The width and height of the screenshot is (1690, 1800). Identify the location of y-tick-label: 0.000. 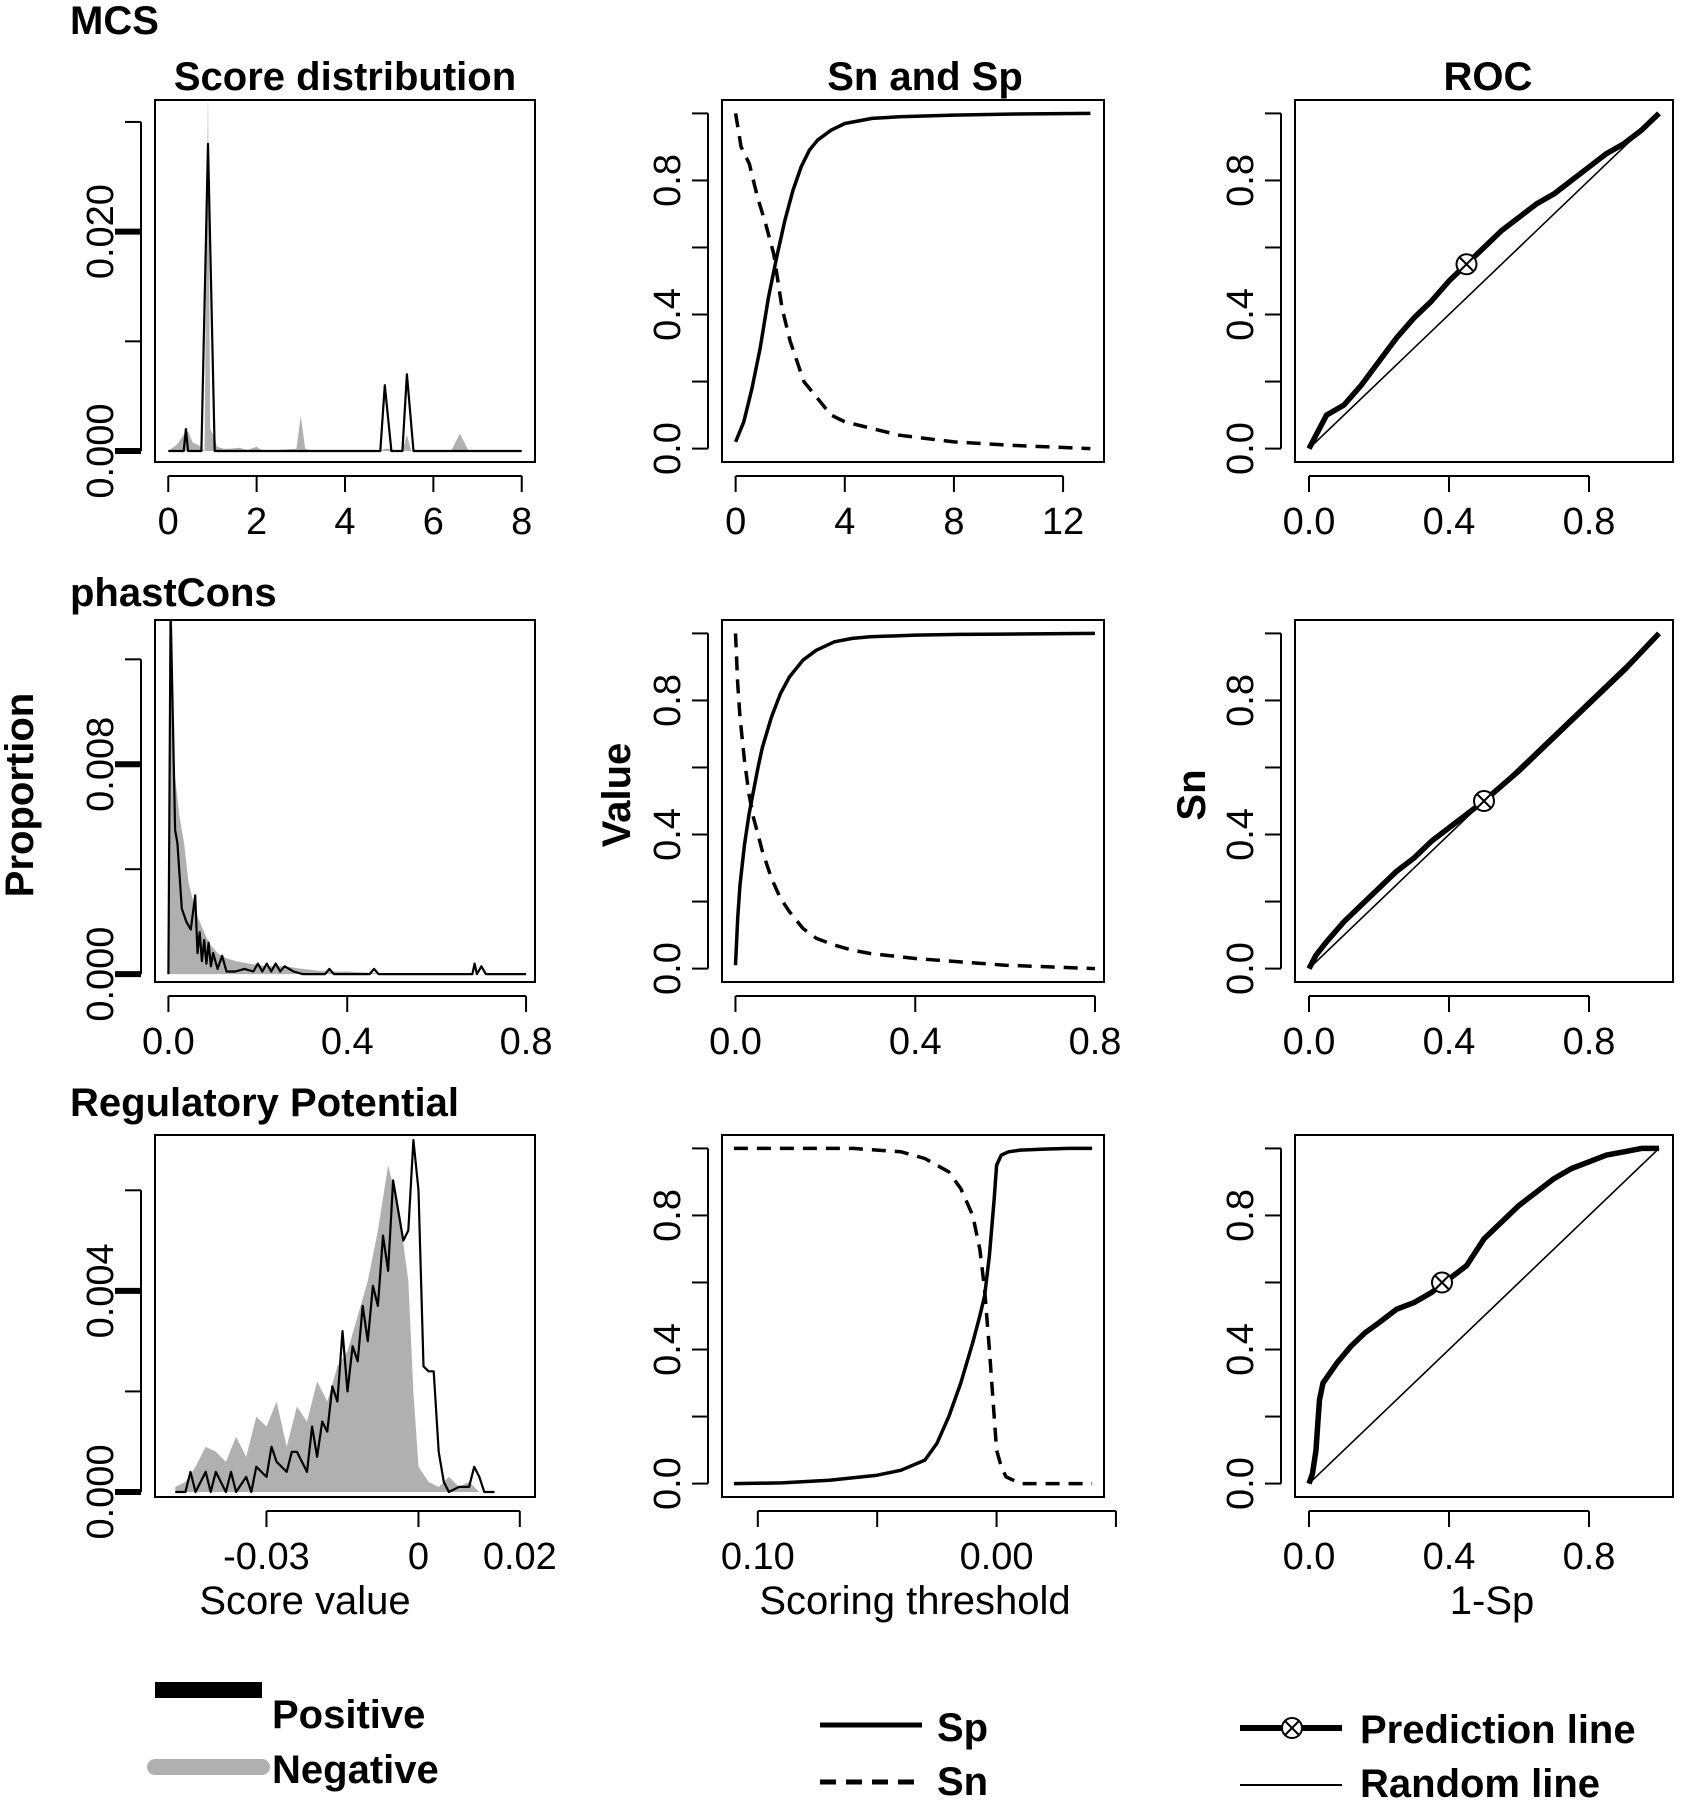
(101, 1491).